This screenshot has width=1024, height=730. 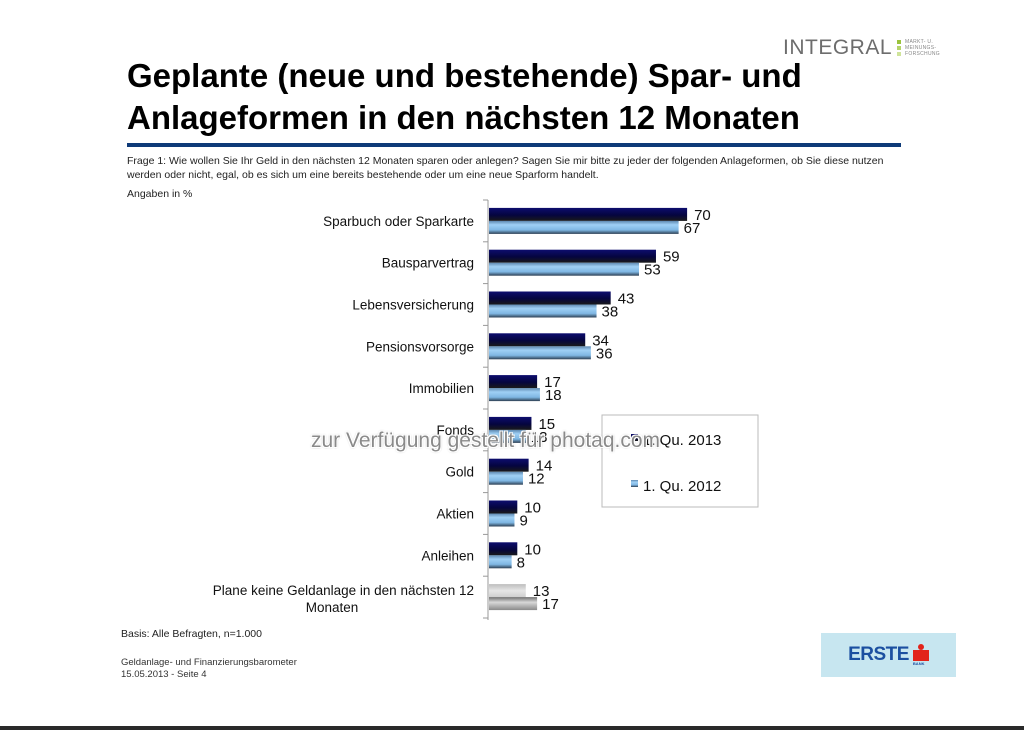 What do you see at coordinates (838, 47) in the screenshot?
I see `integral-logo-word: INTEGRAL` at bounding box center [838, 47].